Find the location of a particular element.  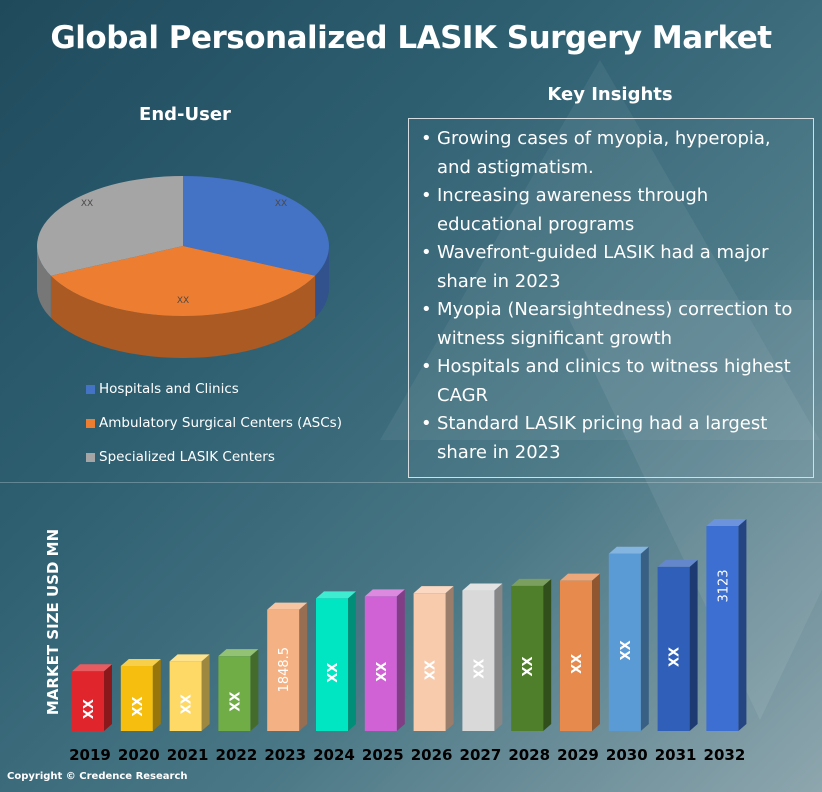

bar-value-label: 3123 is located at coordinates (723, 585).